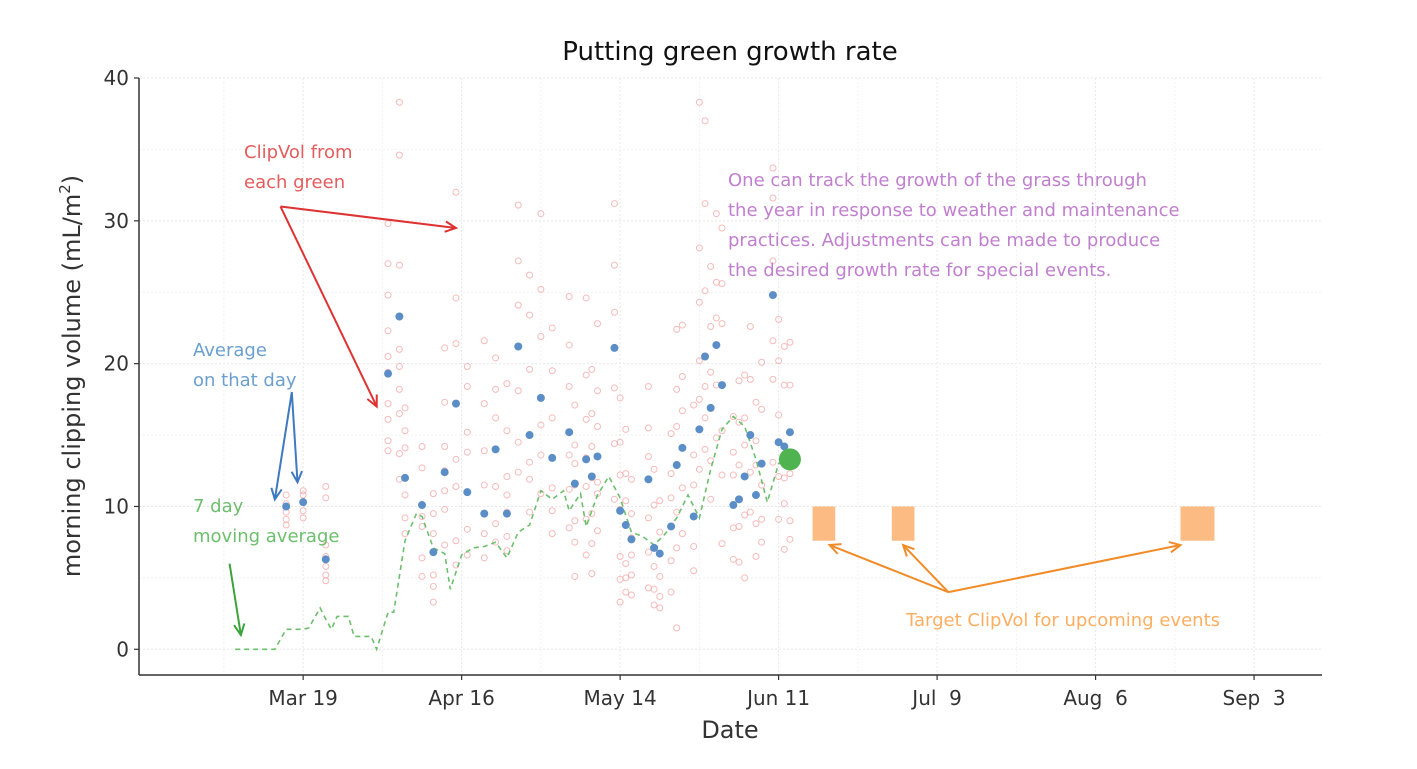 The width and height of the screenshot is (1417, 769). Describe the element at coordinates (903, 523) in the screenshot. I see `target-rect` at that location.